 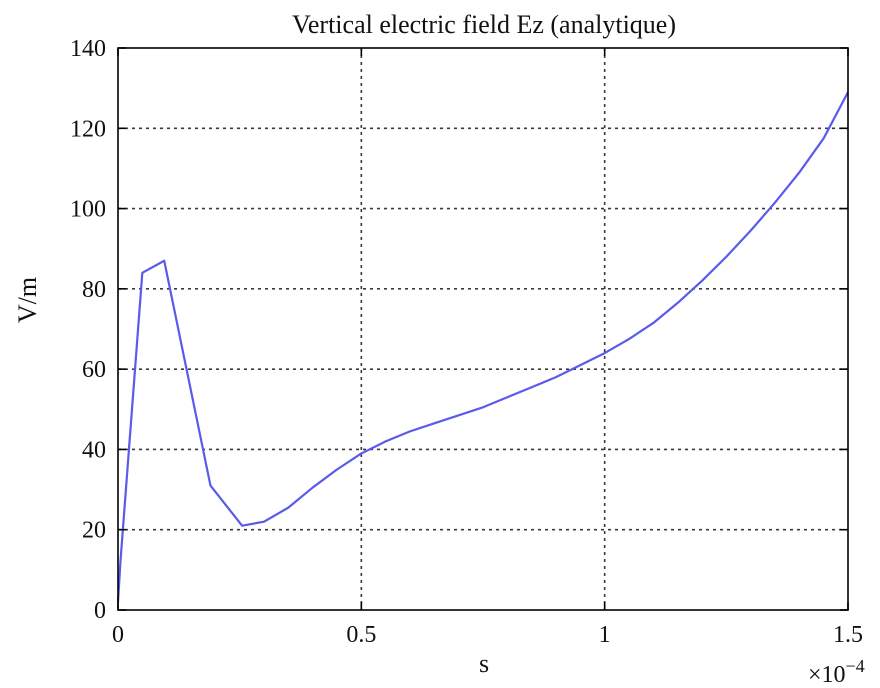 What do you see at coordinates (848, 635) in the screenshot?
I see `x-tick-label: 1.5` at bounding box center [848, 635].